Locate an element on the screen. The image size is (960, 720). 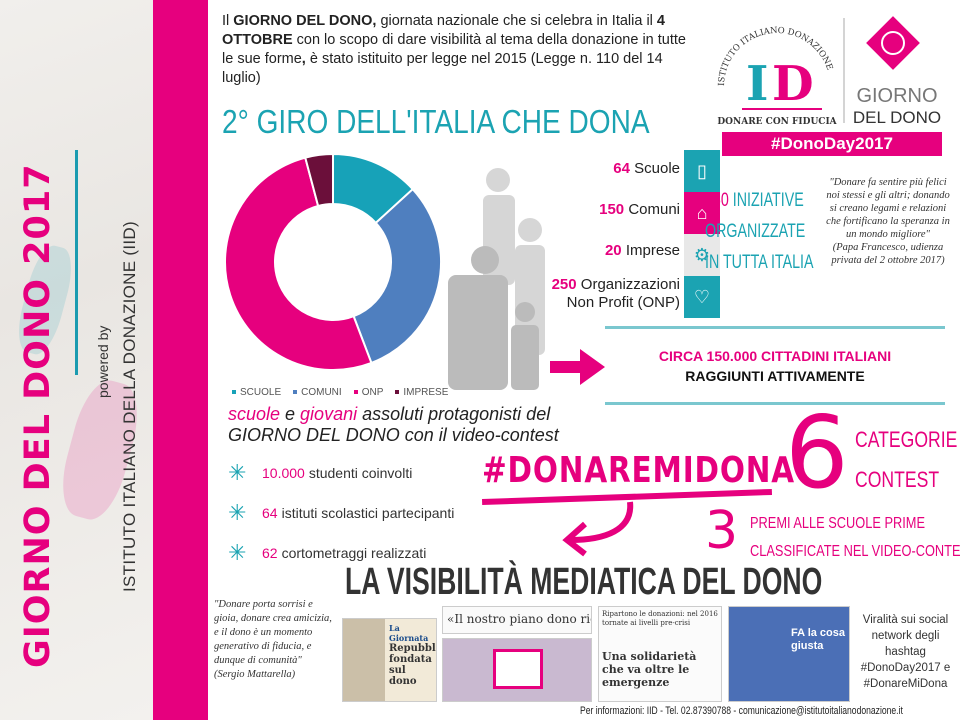
prizes-number: 3 is located at coordinates (722, 531).